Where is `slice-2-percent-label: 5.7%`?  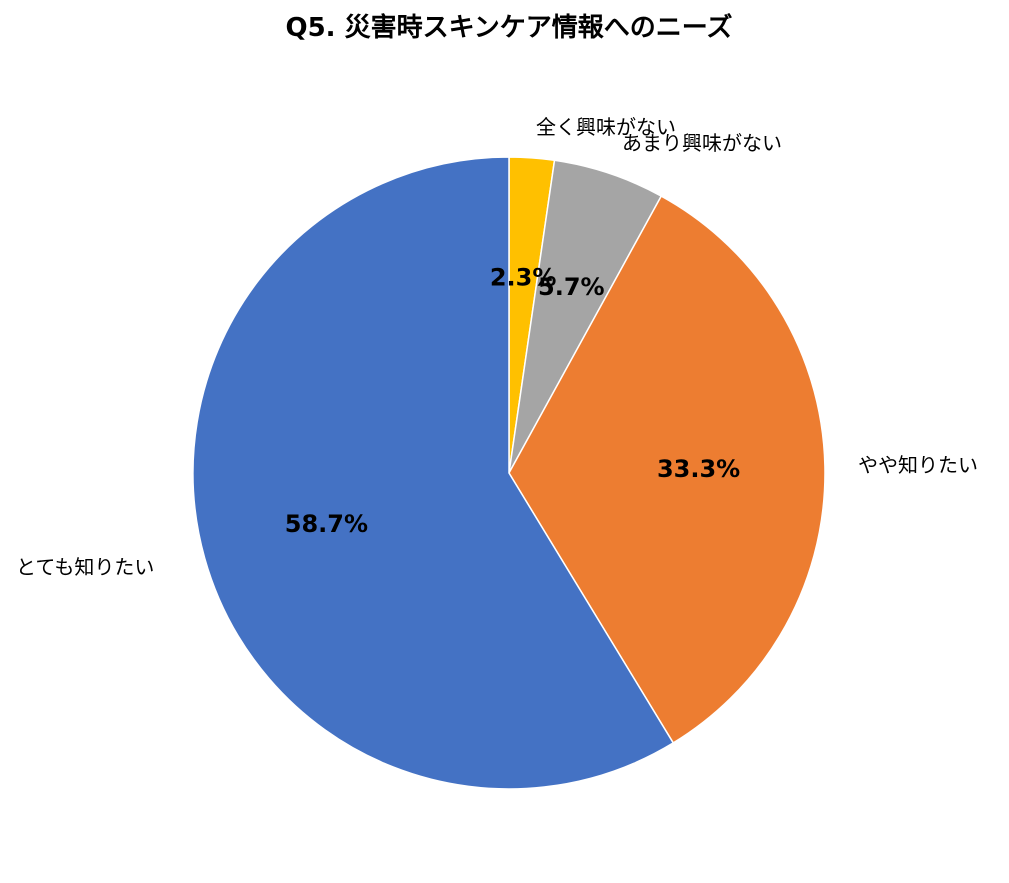 slice-2-percent-label: 5.7% is located at coordinates (571, 287).